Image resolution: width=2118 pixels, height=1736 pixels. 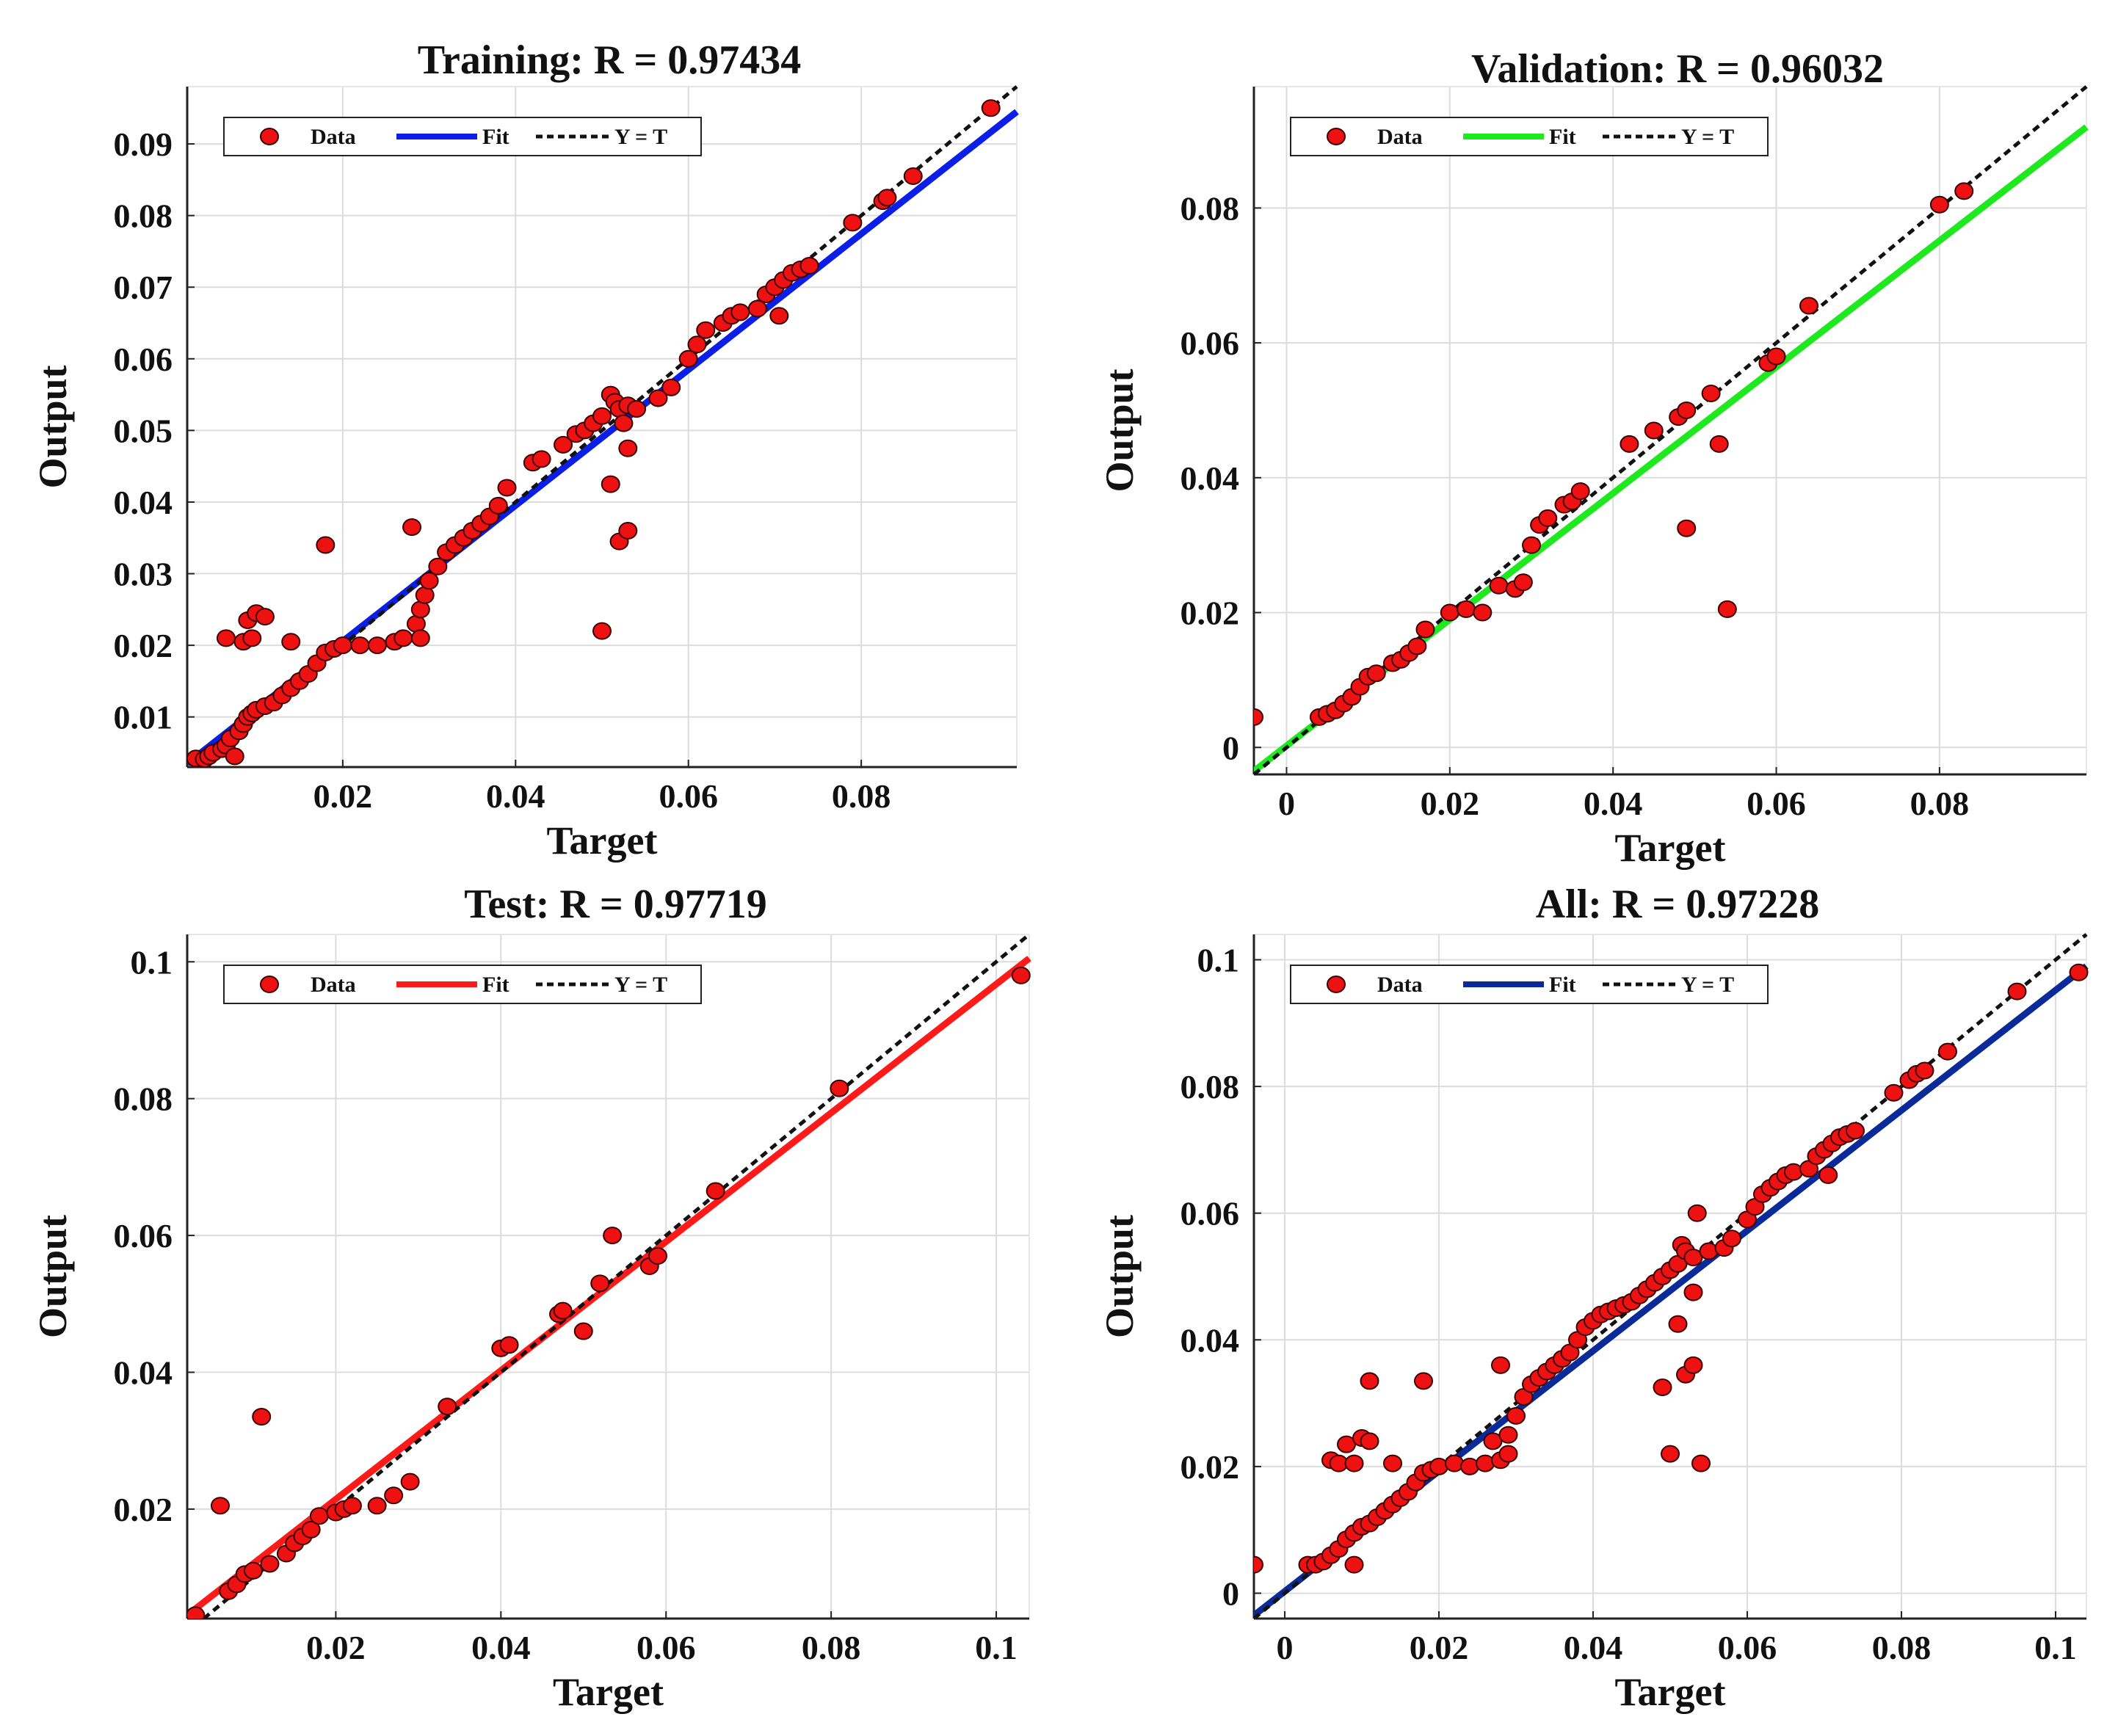 I want to click on y-tick-label: 0.01, so click(x=144, y=717).